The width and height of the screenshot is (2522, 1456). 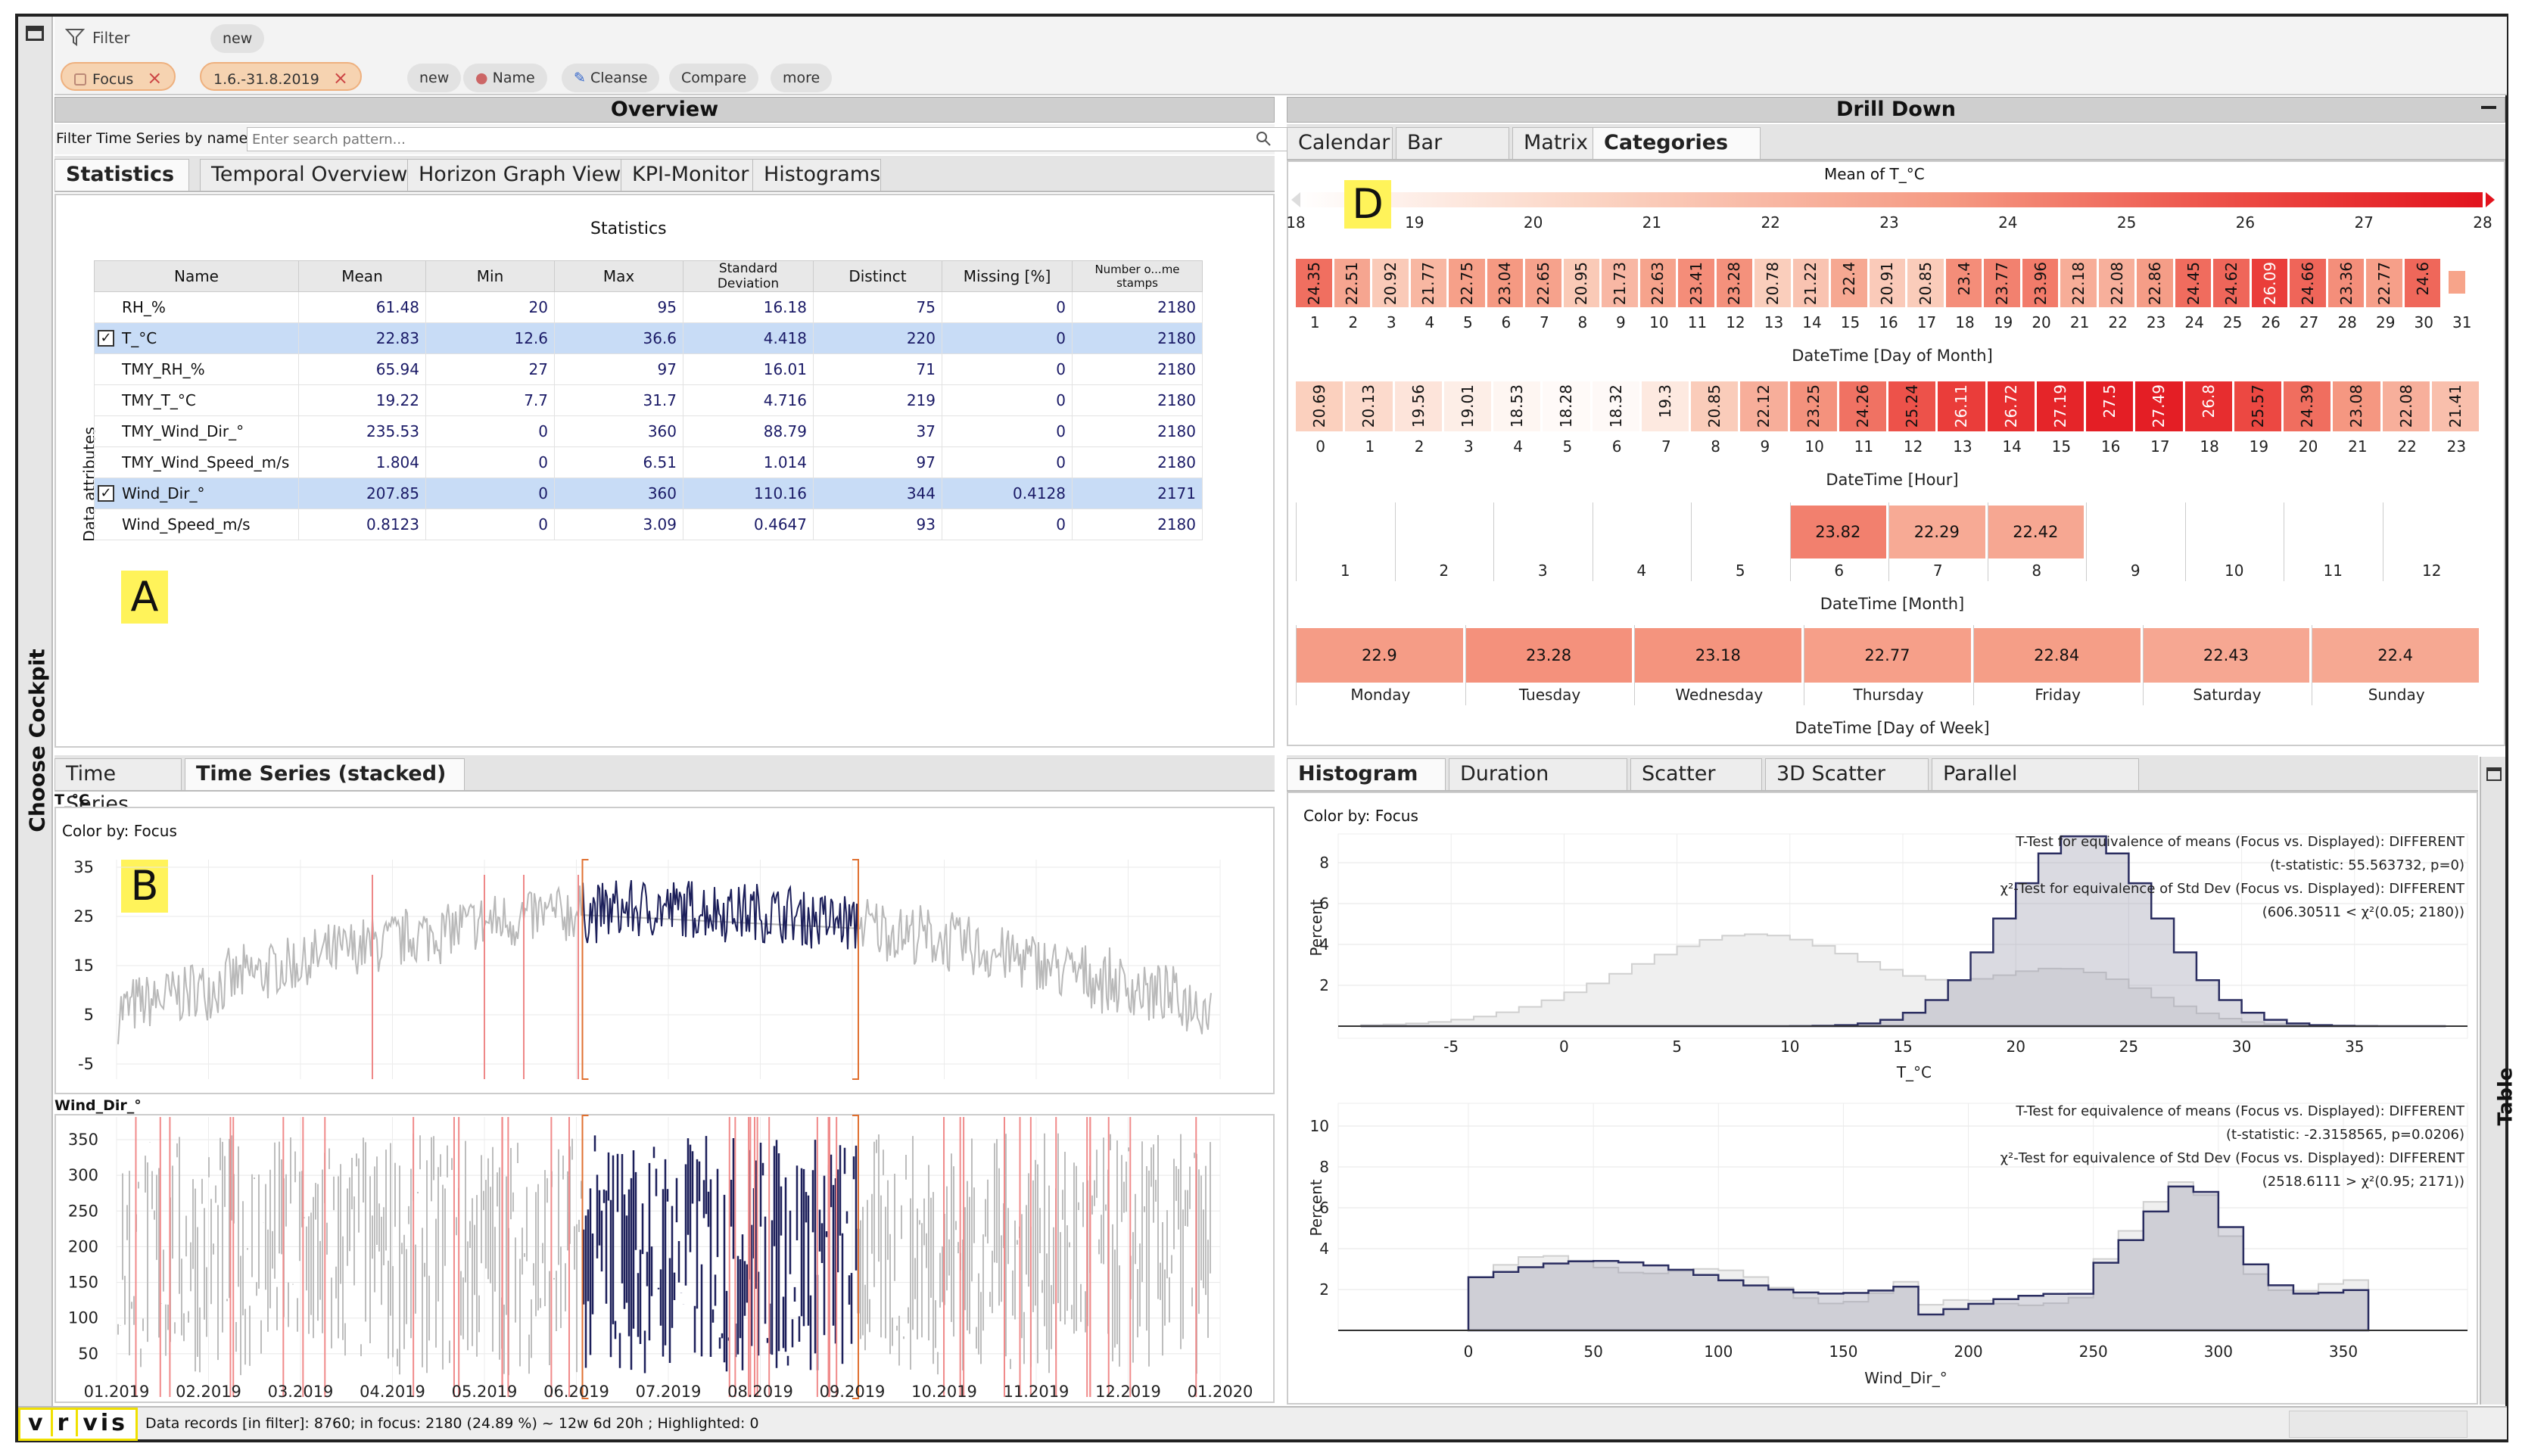 What do you see at coordinates (1889, 199) in the screenshot?
I see `color-scale-bar` at bounding box center [1889, 199].